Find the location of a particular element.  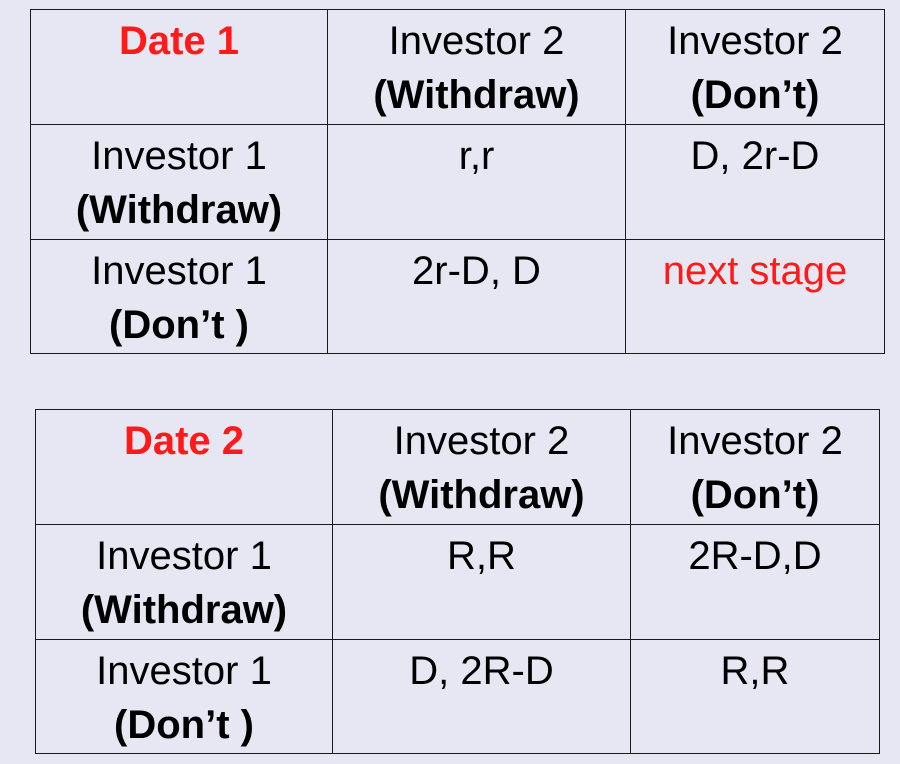

table-row: Investor 1 (Don’t ) 2r-D, D next stage is located at coordinates (457, 296).